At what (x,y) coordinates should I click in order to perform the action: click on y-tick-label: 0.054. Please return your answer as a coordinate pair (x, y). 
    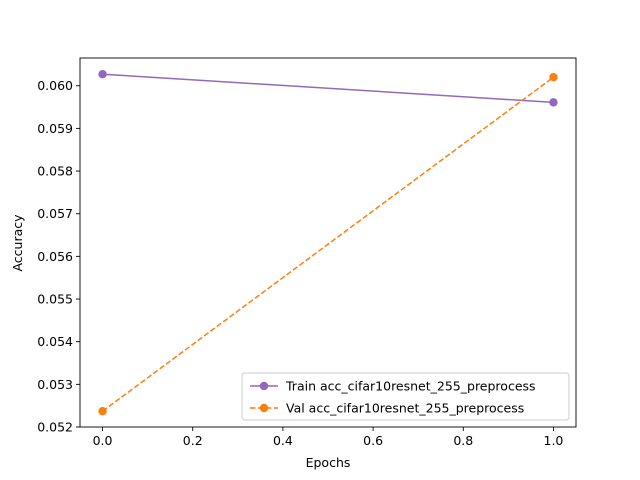
    Looking at the image, I should click on (55, 341).